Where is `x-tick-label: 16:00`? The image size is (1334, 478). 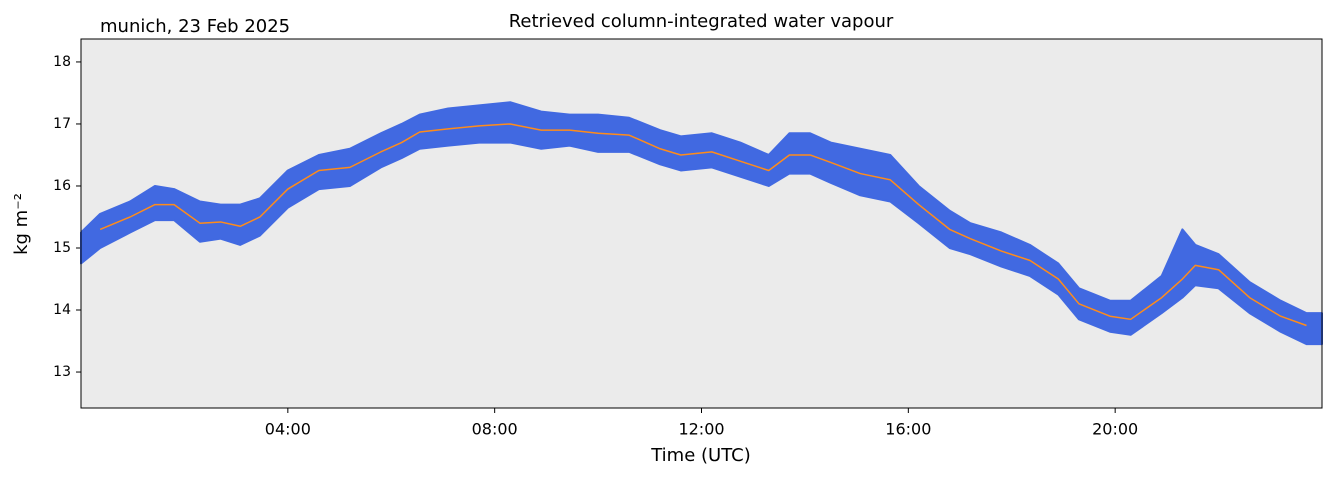 x-tick-label: 16:00 is located at coordinates (908, 429).